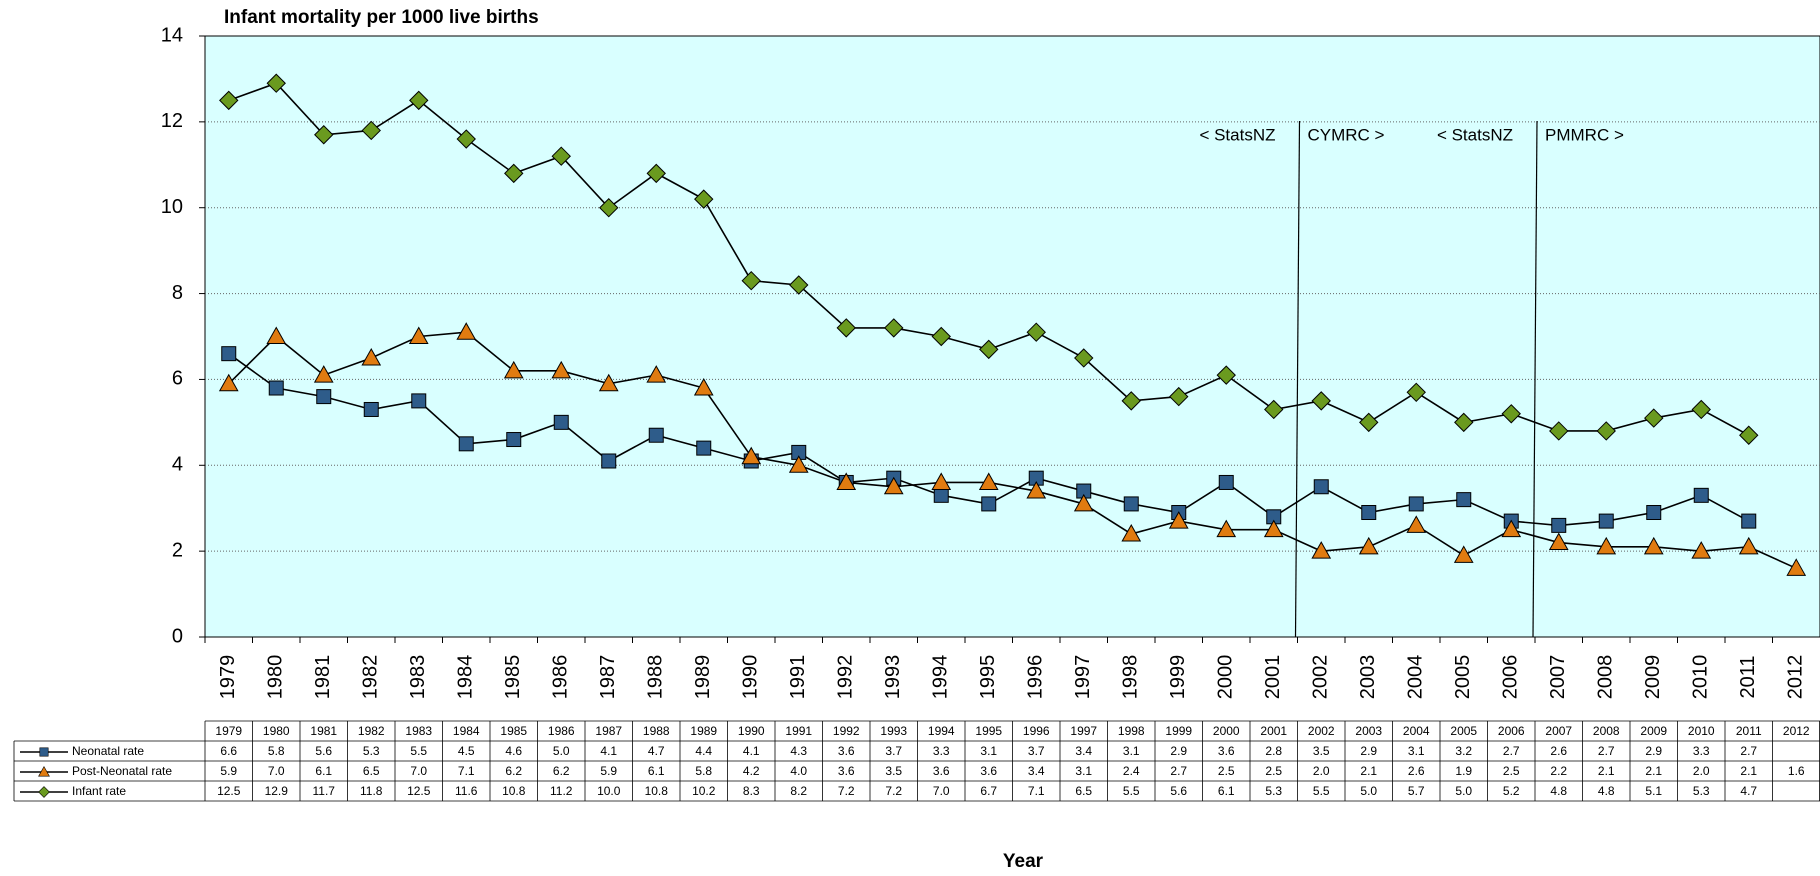  I want to click on table-cell: 7.2, so click(893, 791).